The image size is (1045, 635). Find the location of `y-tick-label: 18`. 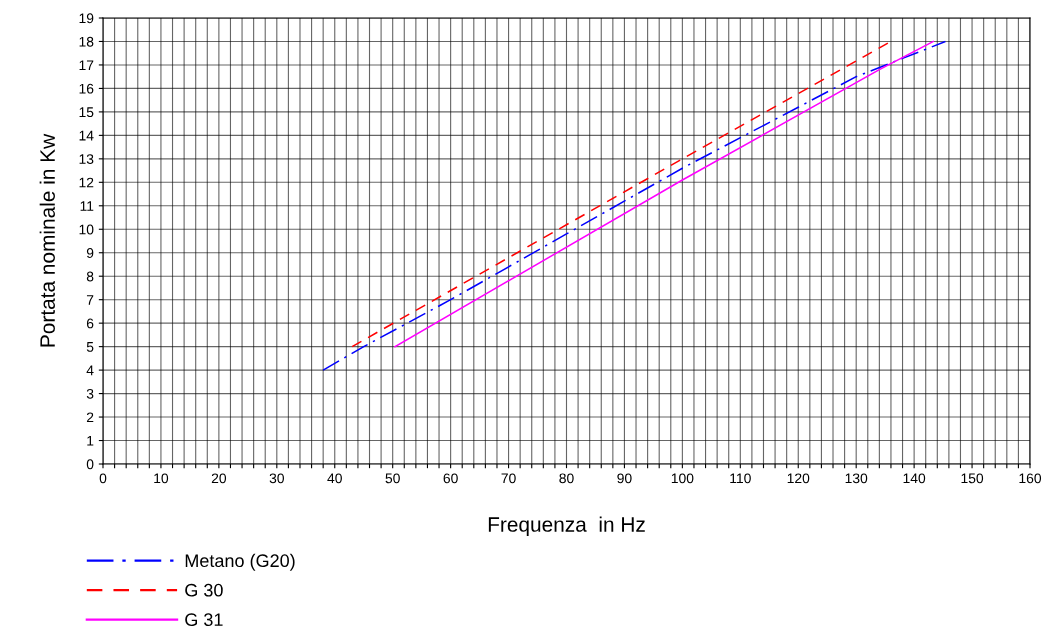

y-tick-label: 18 is located at coordinates (86, 41).